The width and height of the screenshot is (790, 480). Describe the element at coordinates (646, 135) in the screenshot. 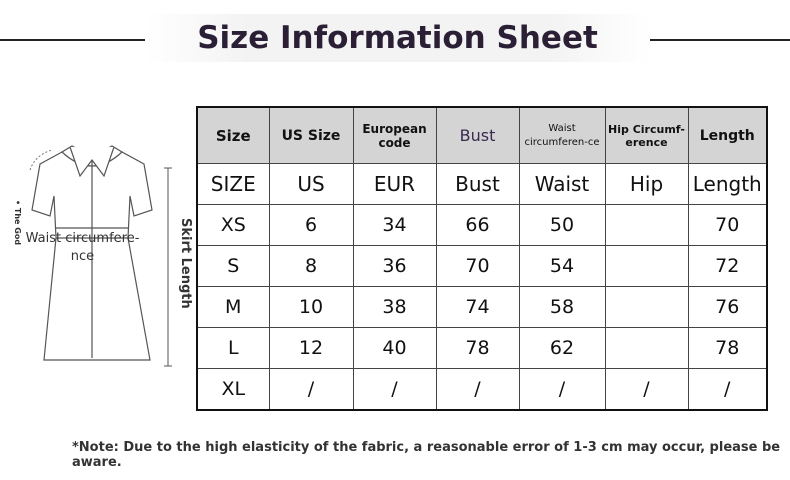

I see `column-header: Hip Circumf-erence` at that location.